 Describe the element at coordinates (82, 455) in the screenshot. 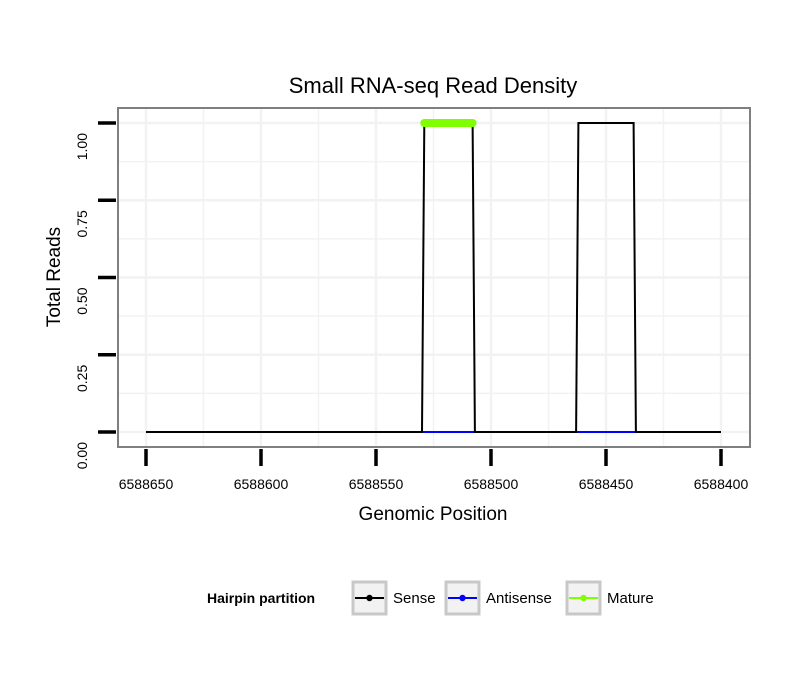

I see `y-tick-label: 0.00` at that location.